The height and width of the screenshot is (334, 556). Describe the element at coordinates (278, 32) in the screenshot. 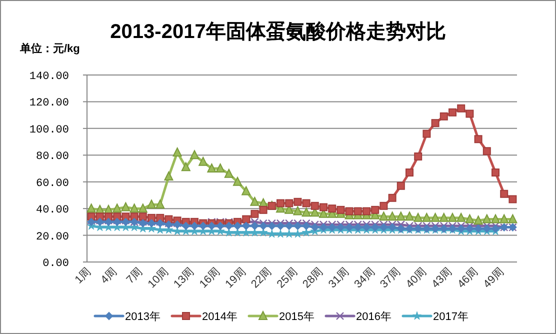

I see `chart-title: 2013-2017年固体蛋氨酸价格走势对比` at that location.